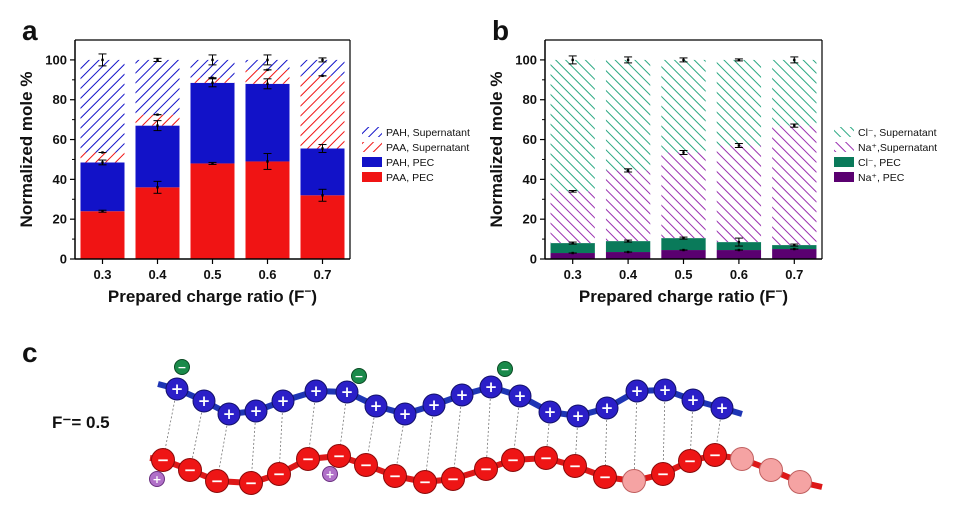 Image resolution: width=960 pixels, height=508 pixels. What do you see at coordinates (794, 92) in the screenshot?
I see `bar-cl-hatch-0.7` at bounding box center [794, 92].